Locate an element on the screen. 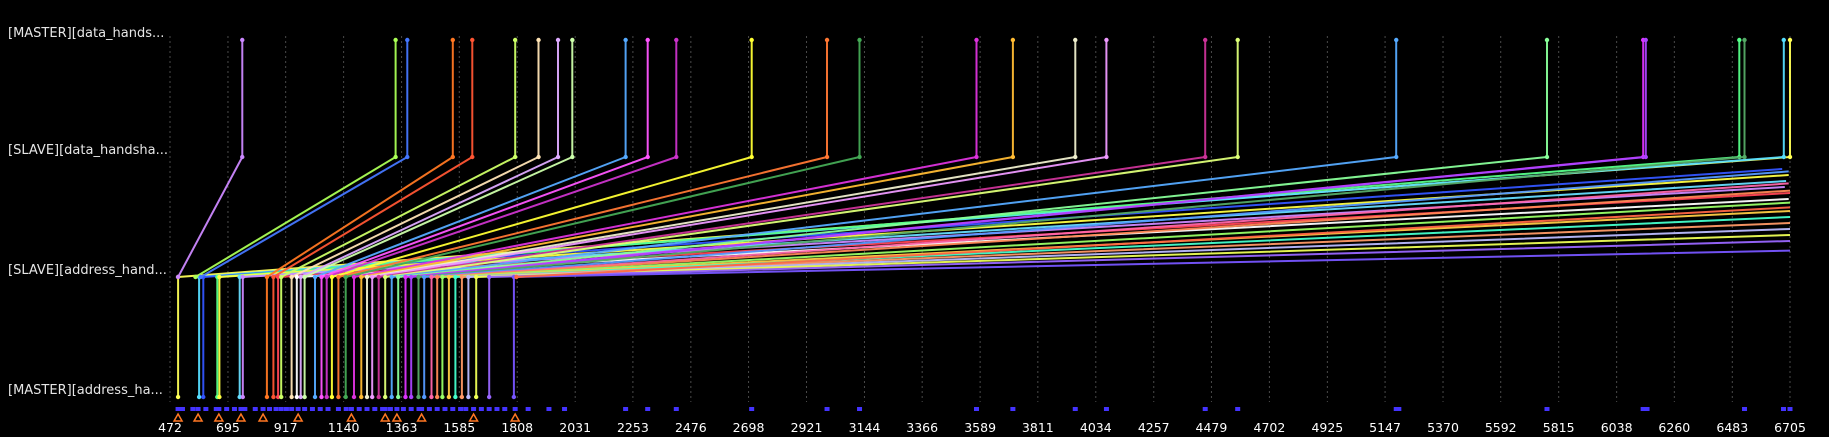 This screenshot has width=1829, height=437. x-tick-label: 2253 is located at coordinates (633, 427).